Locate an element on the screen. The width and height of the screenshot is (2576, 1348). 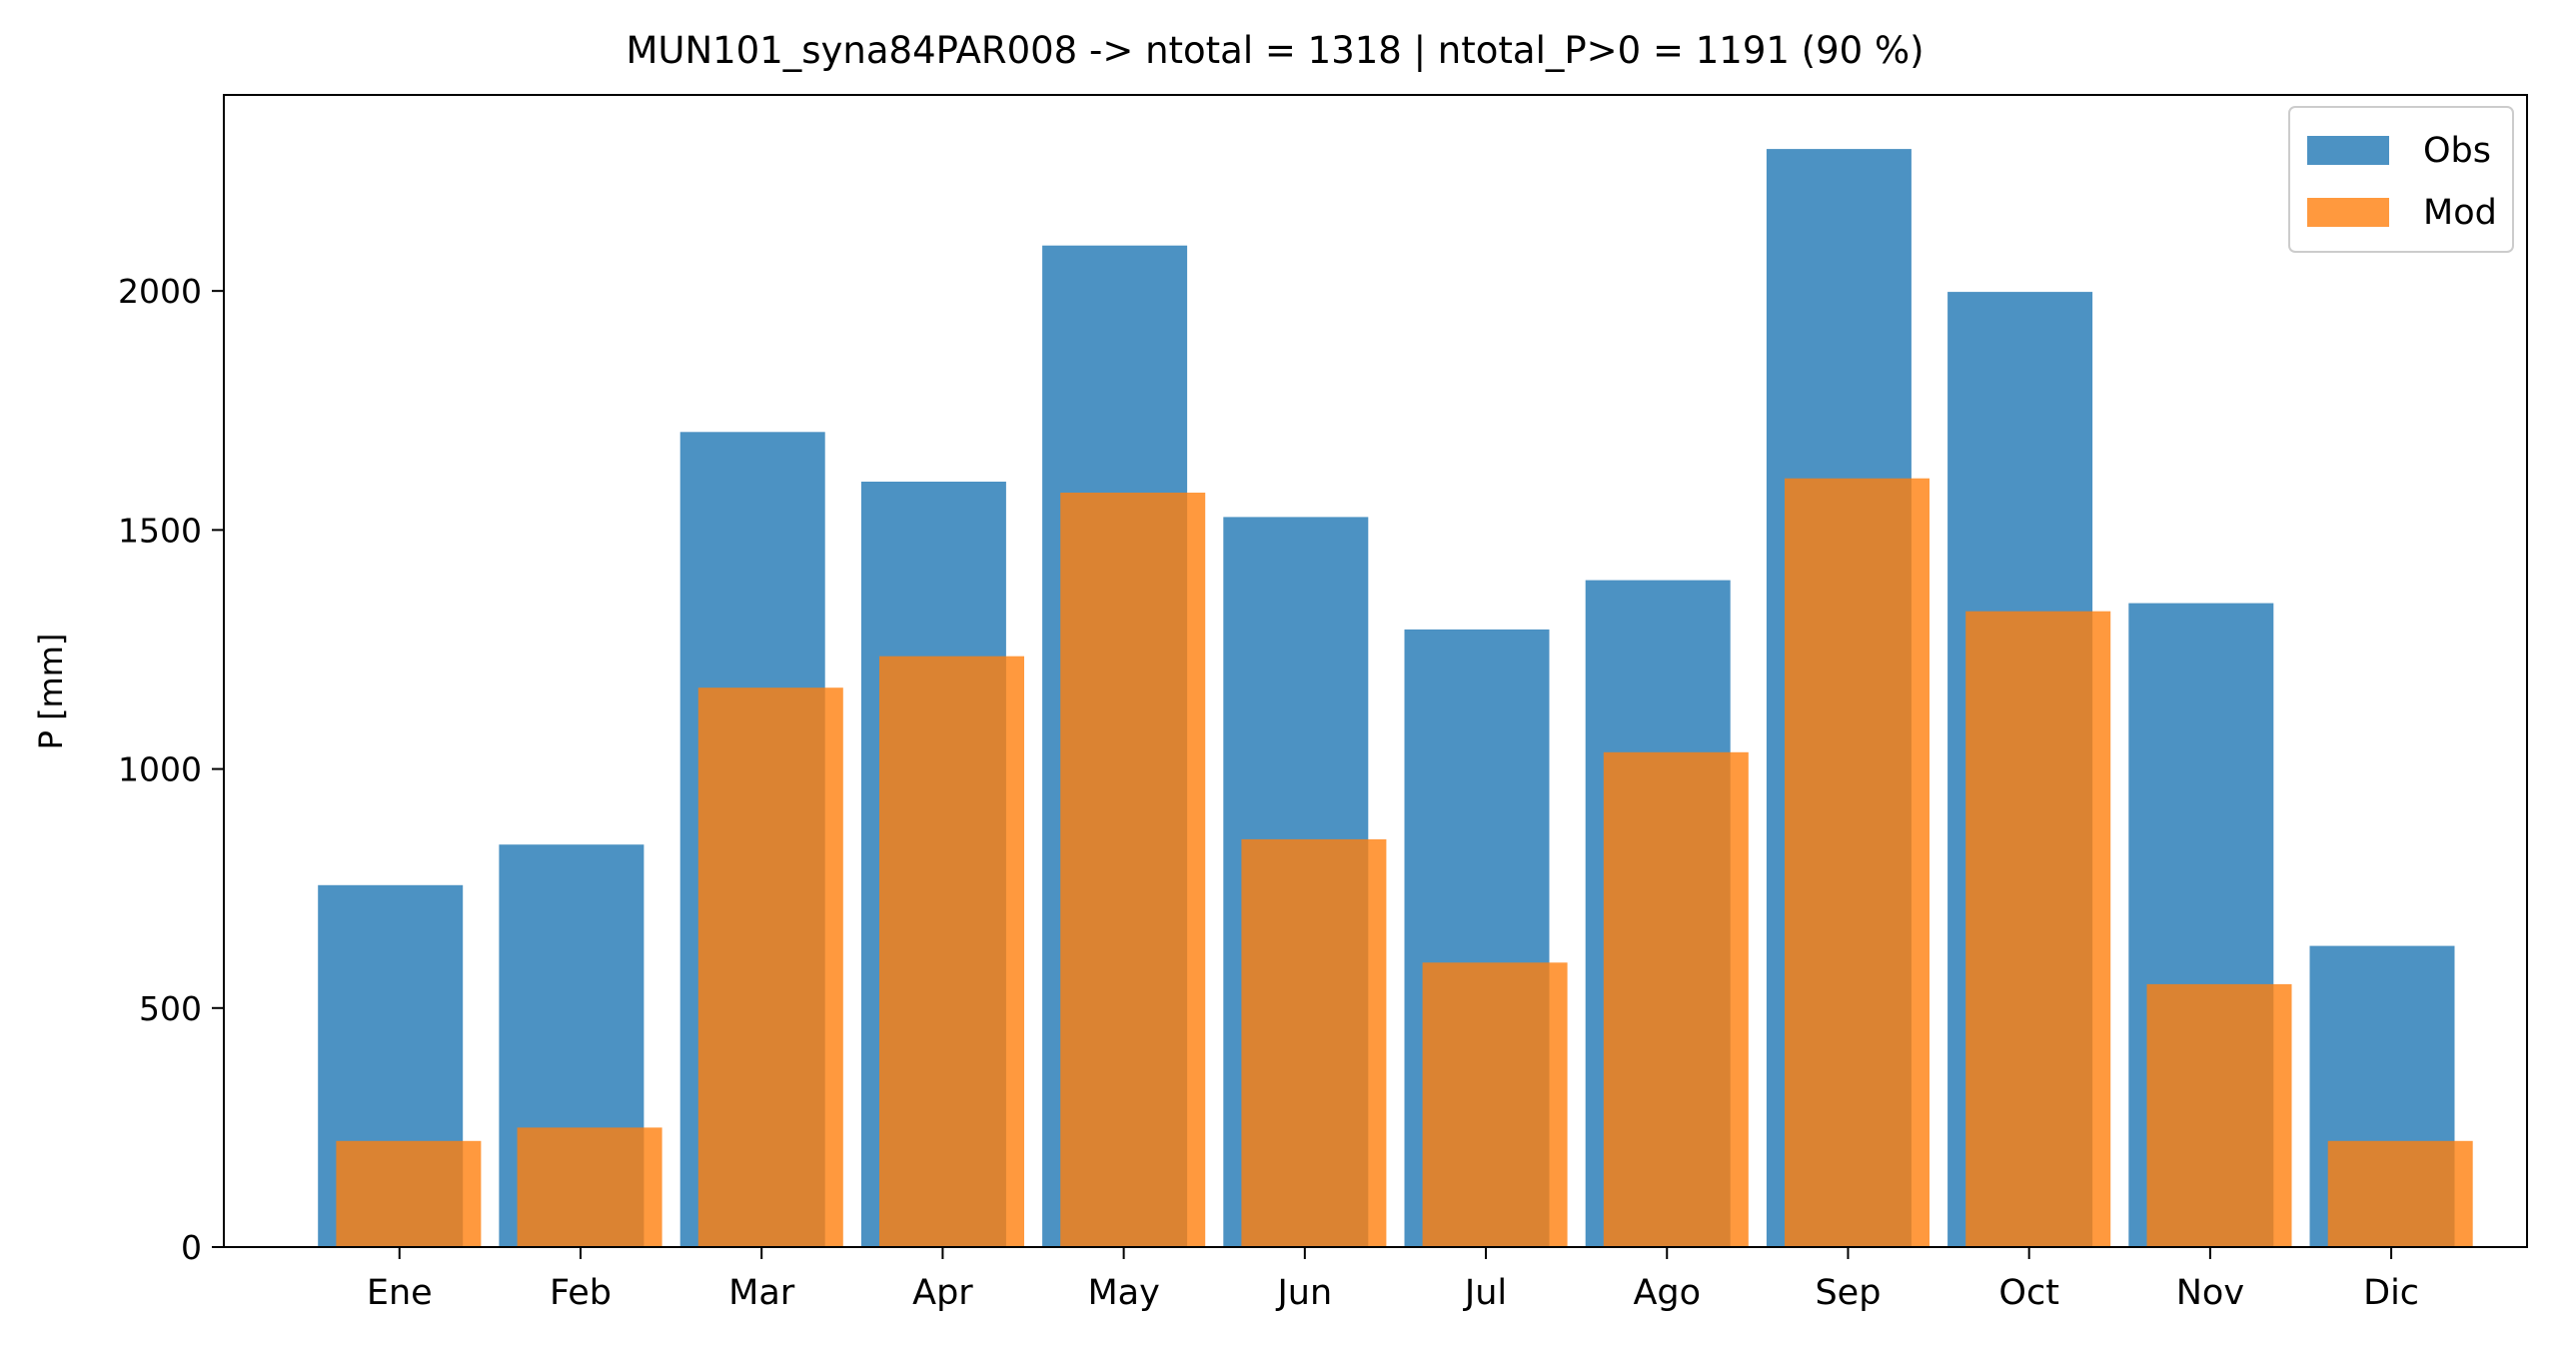
legend-label-mod: Mod is located at coordinates (2460, 213).